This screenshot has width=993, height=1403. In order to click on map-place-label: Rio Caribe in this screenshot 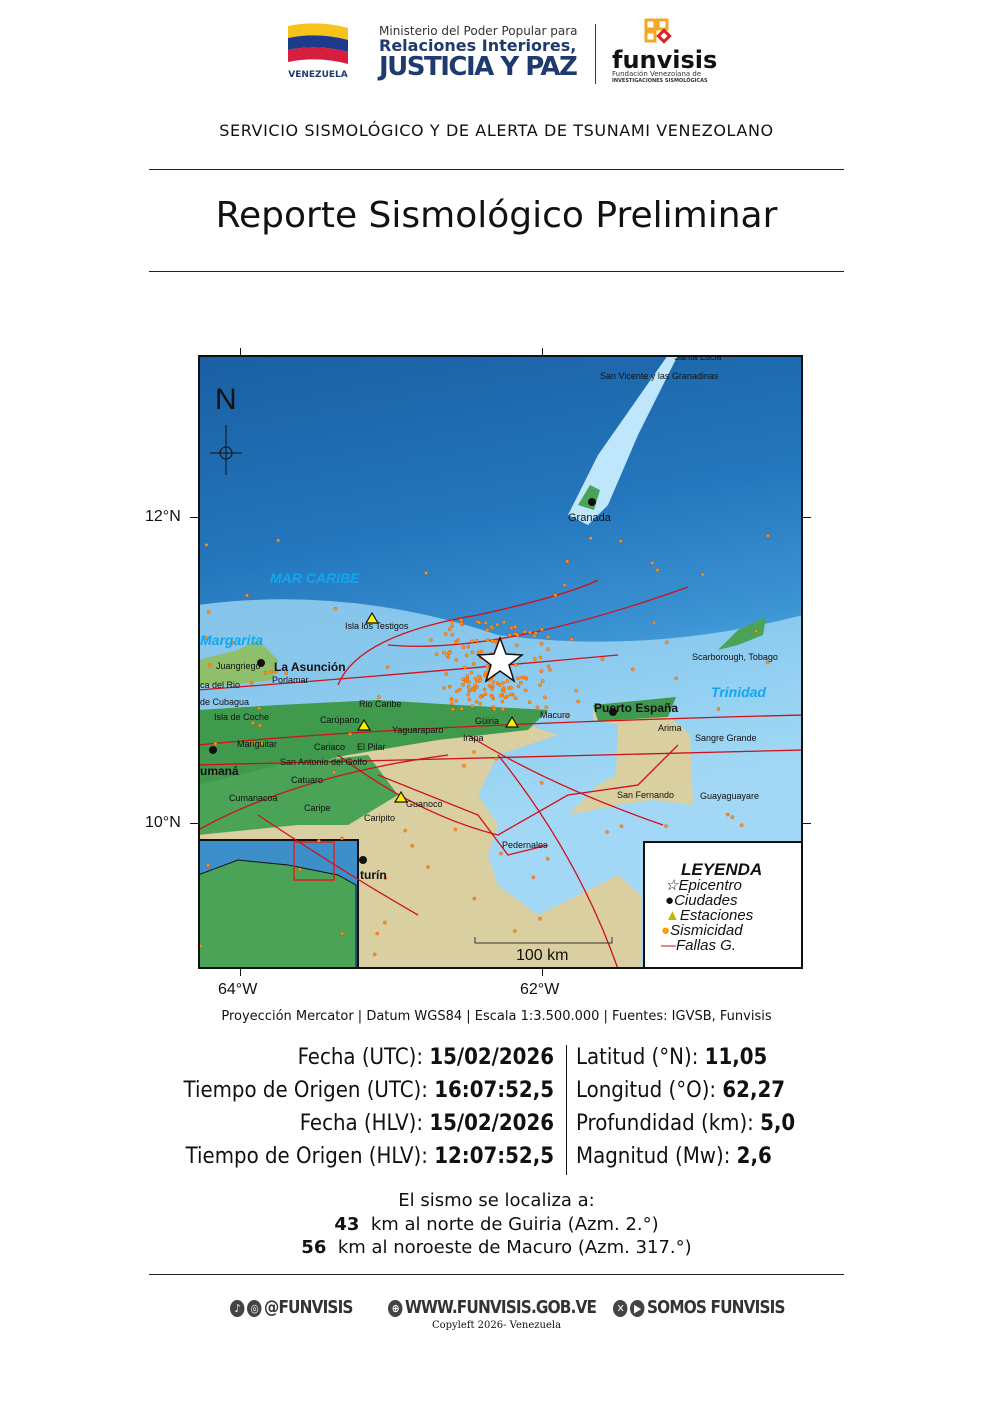, I will do `click(380, 704)`.